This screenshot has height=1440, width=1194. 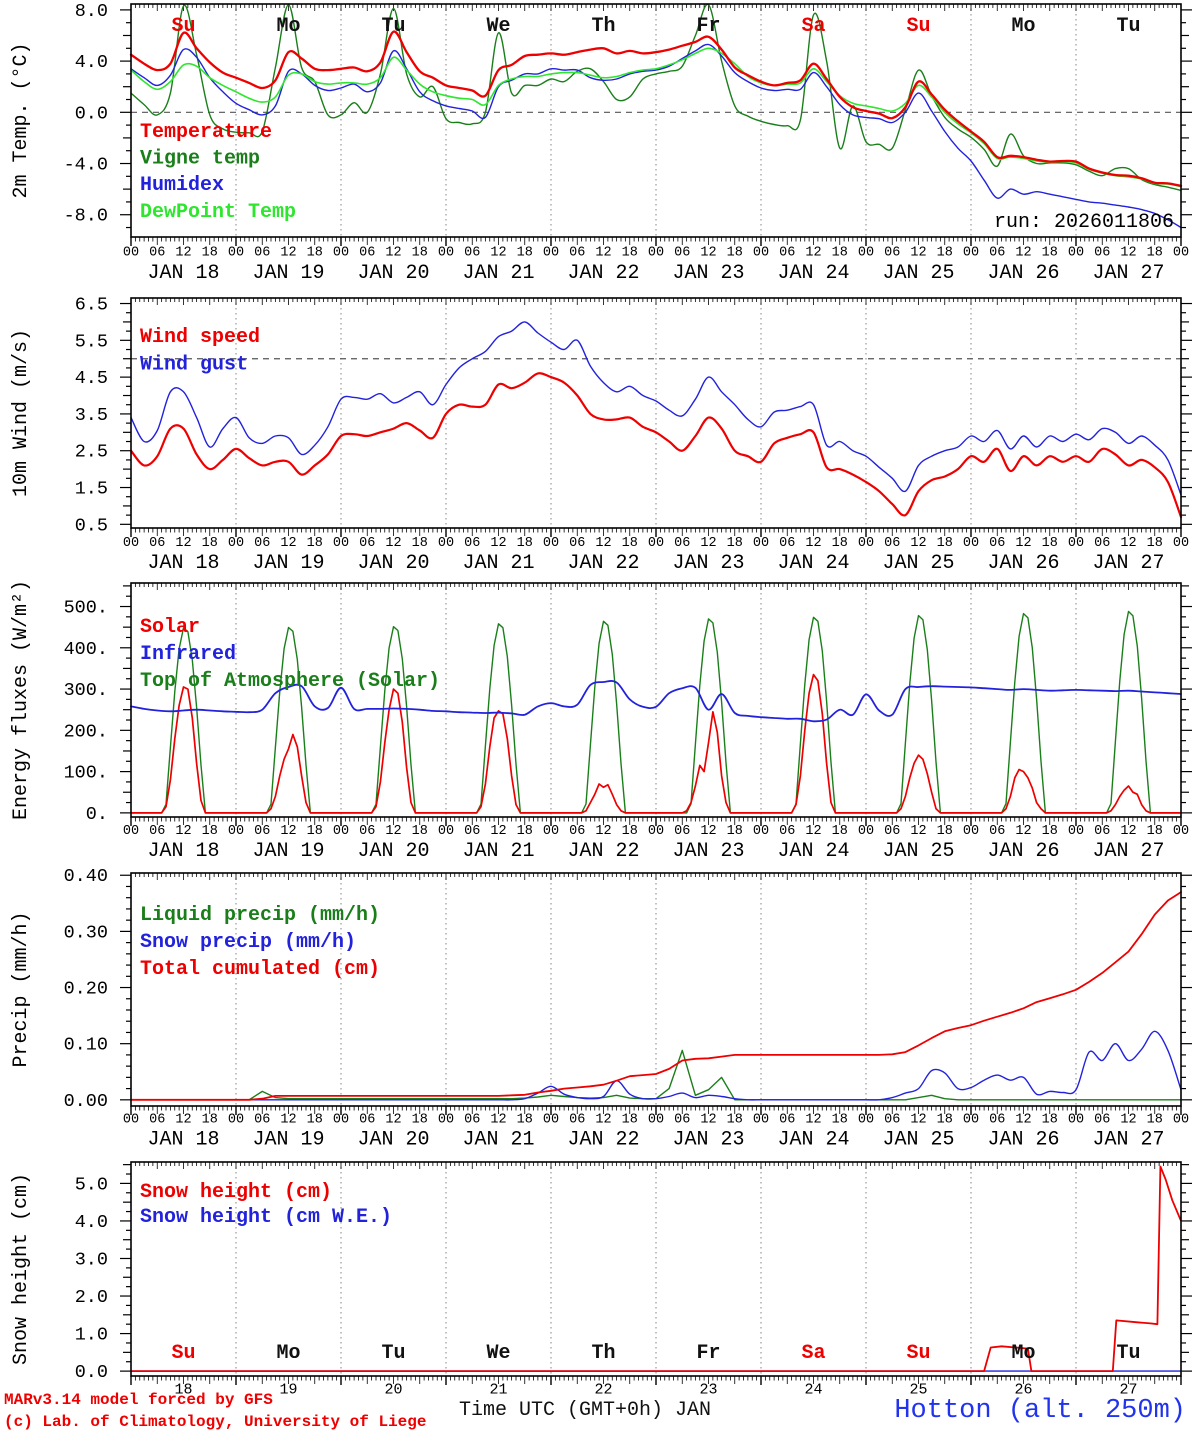 What do you see at coordinates (498, 1353) in the screenshot?
I see `weekday-label: We` at bounding box center [498, 1353].